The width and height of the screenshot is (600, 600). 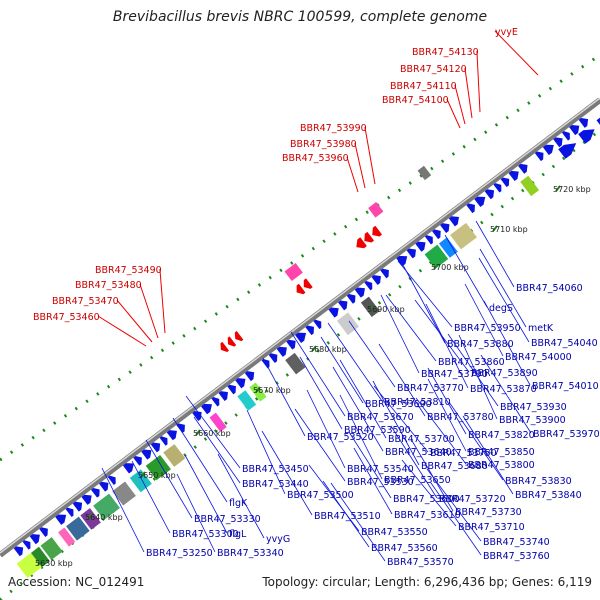 I want to click on forward-gene-label: BBR47_53560, so click(x=404, y=548).